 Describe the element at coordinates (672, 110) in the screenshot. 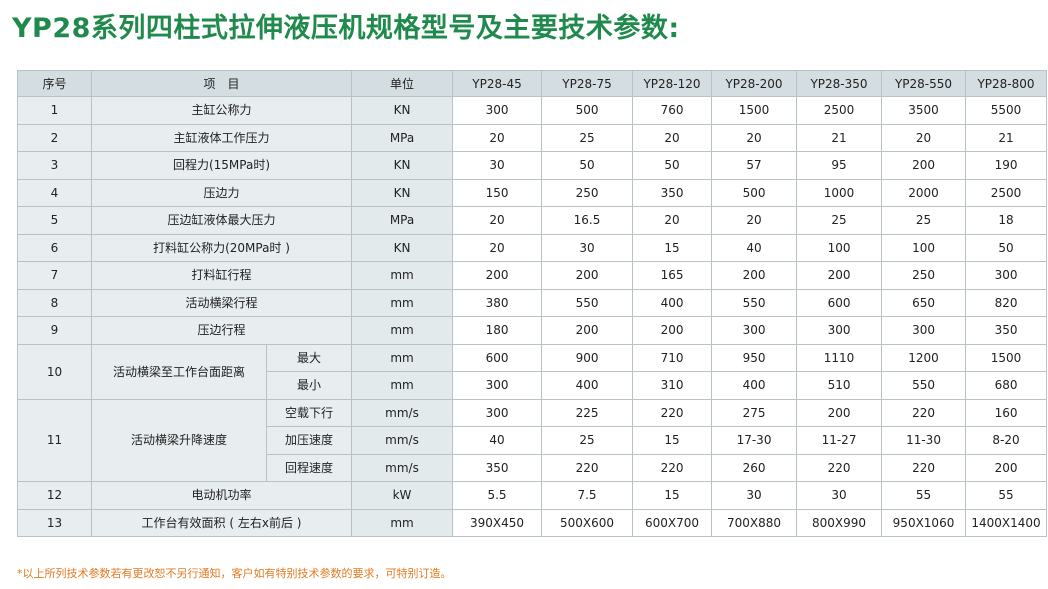

I see `value-cell: 760` at that location.